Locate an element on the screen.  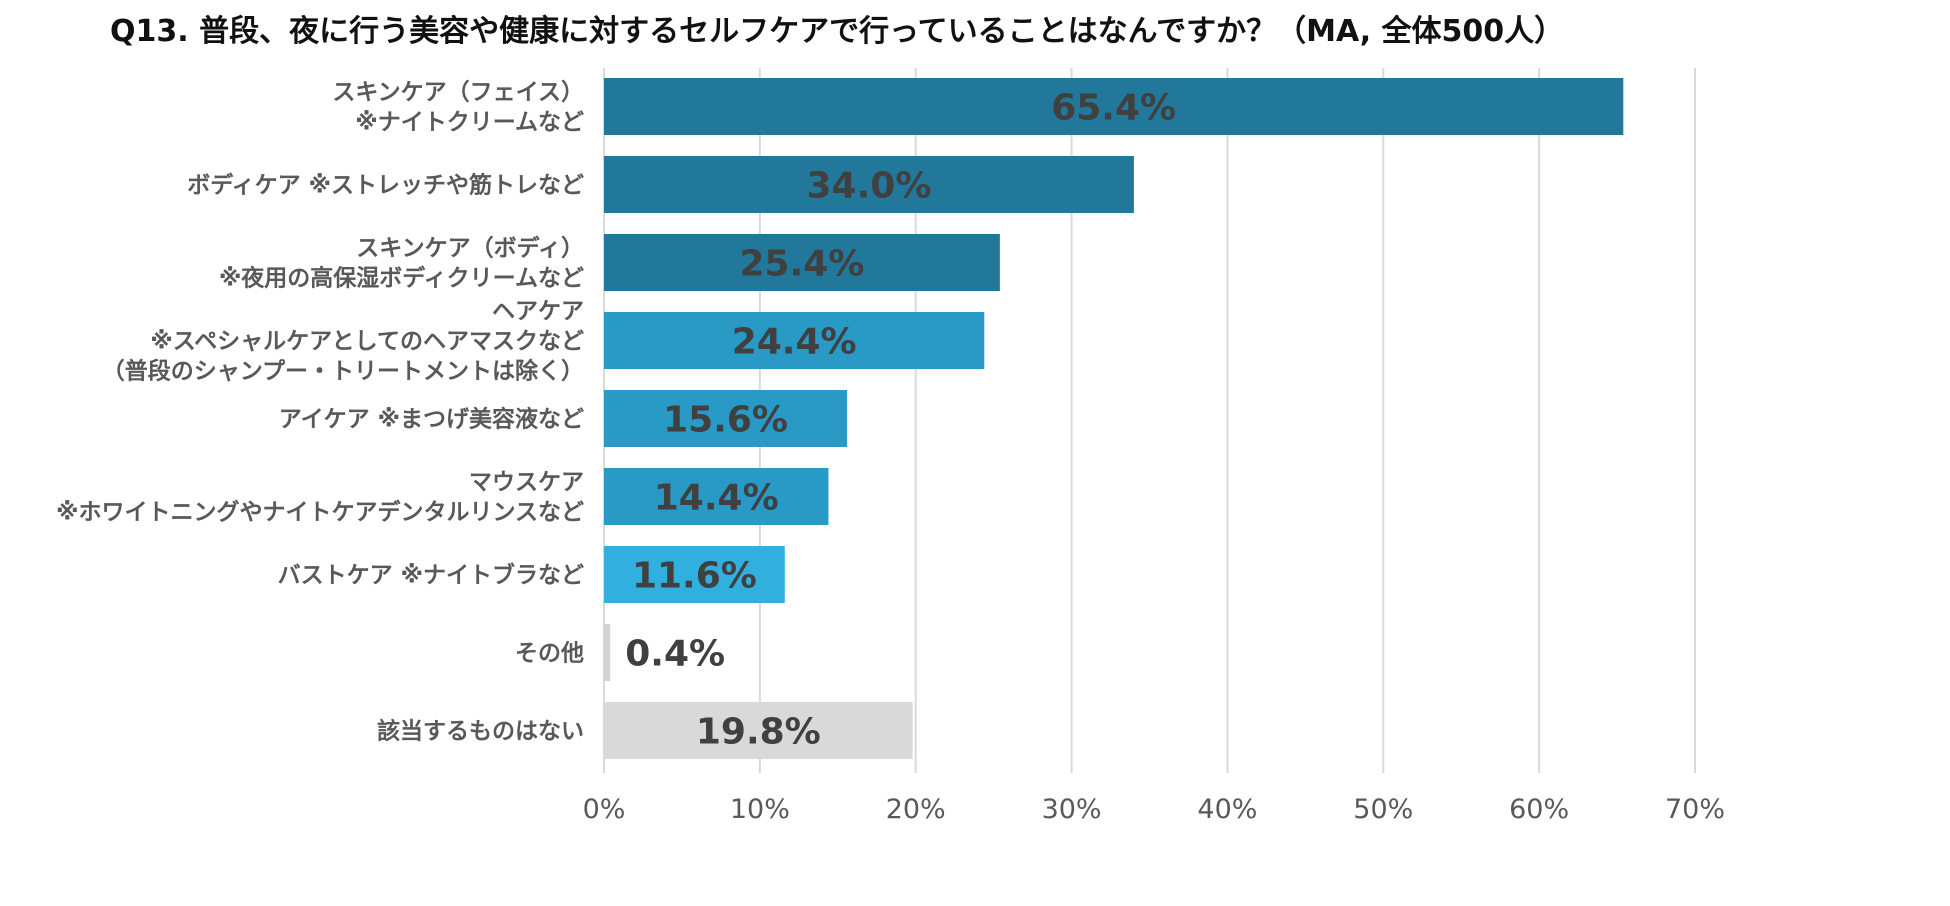
x-tick-label-2: 20% is located at coordinates (916, 809).